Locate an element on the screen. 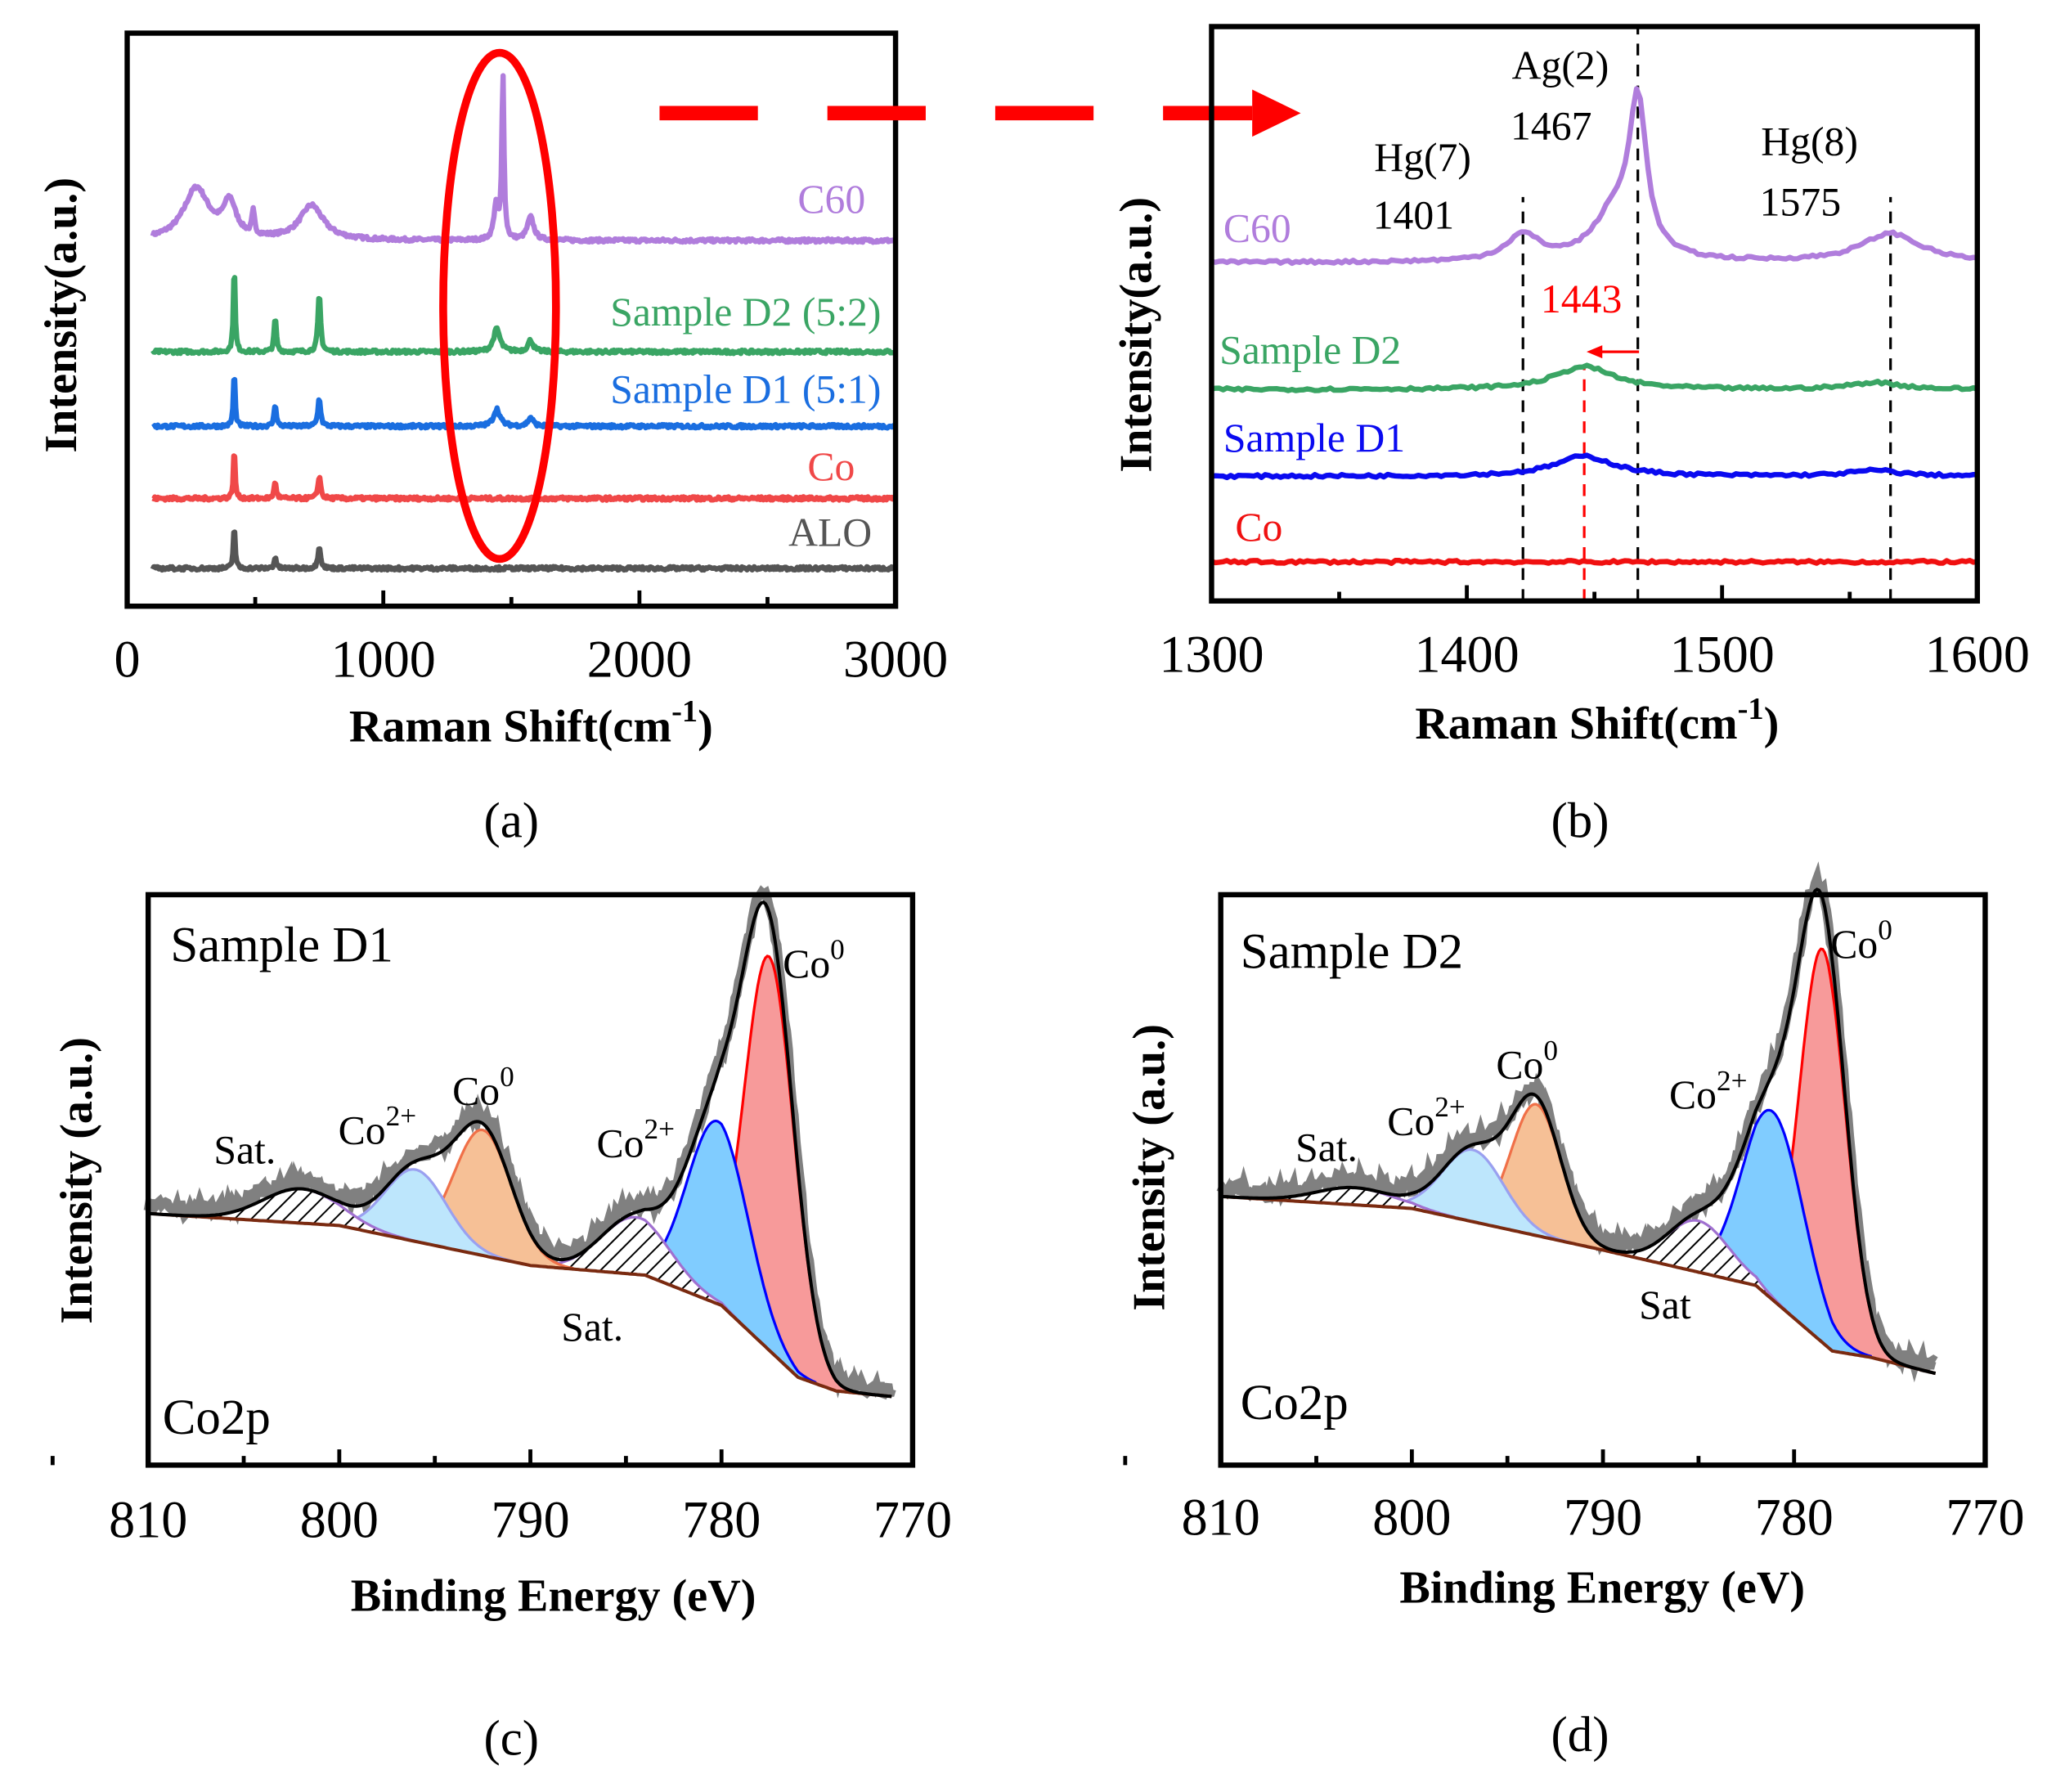  peak-annotation: Sat is located at coordinates (1665, 1304).